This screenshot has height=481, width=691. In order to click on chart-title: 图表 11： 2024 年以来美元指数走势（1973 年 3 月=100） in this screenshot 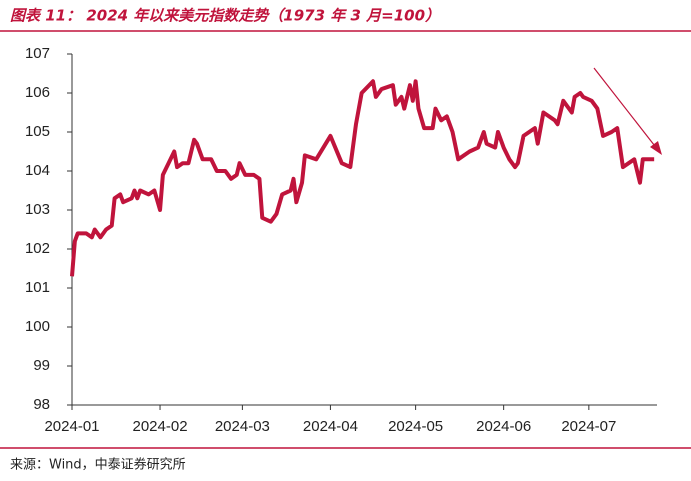, I will do `click(225, 16)`.